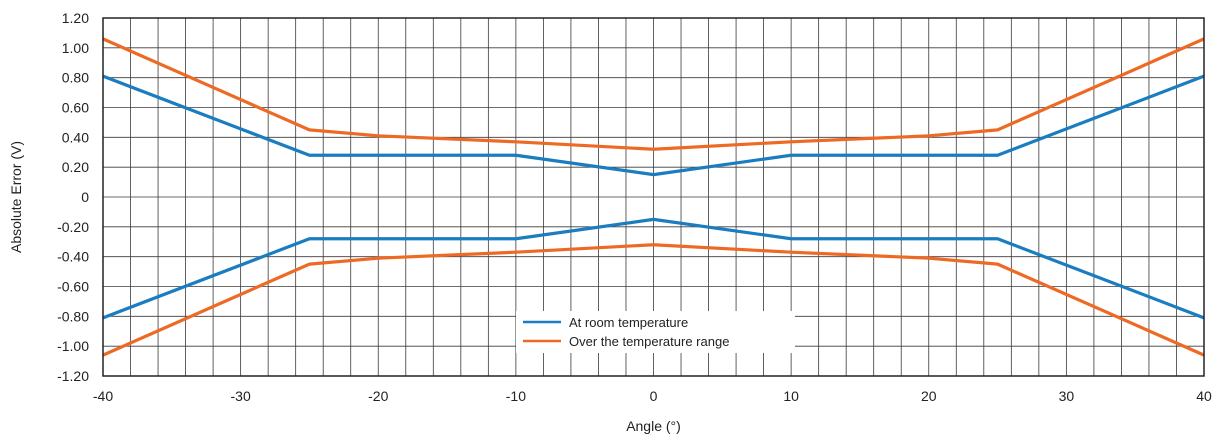 The height and width of the screenshot is (436, 1221). What do you see at coordinates (653, 426) in the screenshot?
I see `x-axis-label: Angle (°)` at bounding box center [653, 426].